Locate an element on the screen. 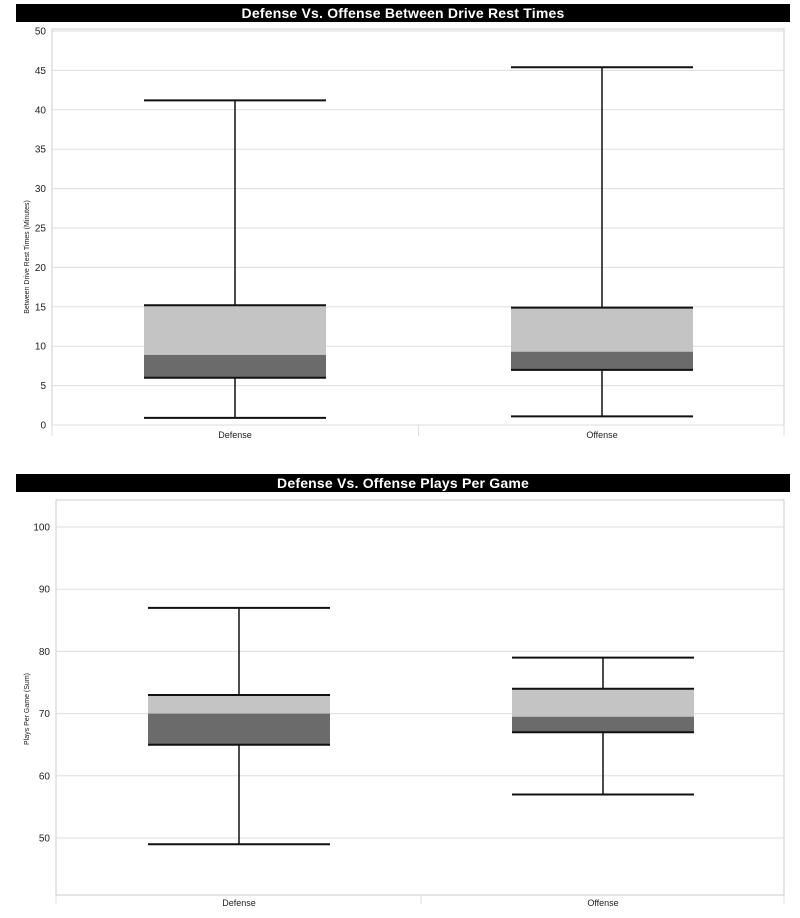 Image resolution: width=800 pixels, height=918 pixels. chart1-y-tick-label: 30 is located at coordinates (41, 189).